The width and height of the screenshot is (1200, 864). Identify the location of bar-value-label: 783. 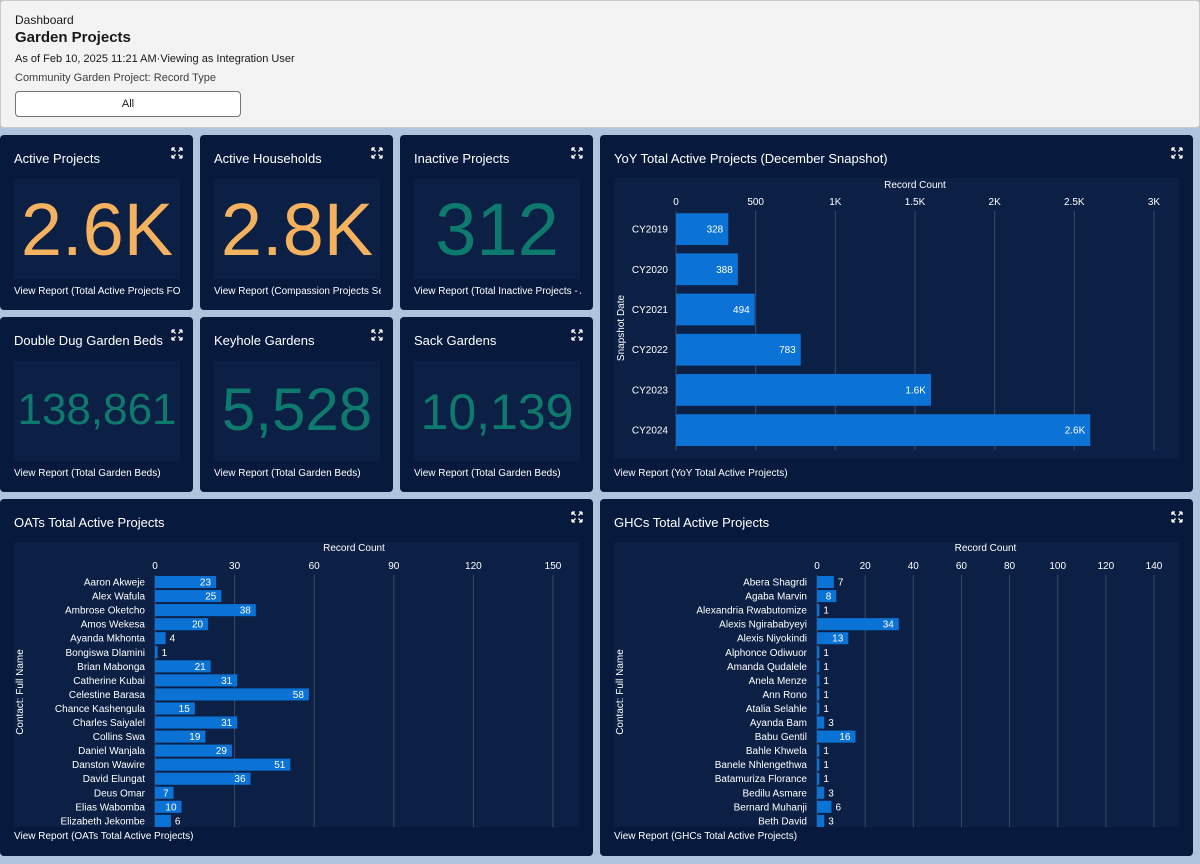
(787, 350).